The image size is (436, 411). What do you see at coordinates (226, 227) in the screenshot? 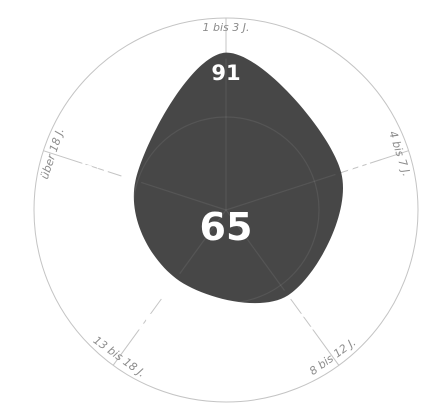
I see `center-value-label: 65` at bounding box center [226, 227].